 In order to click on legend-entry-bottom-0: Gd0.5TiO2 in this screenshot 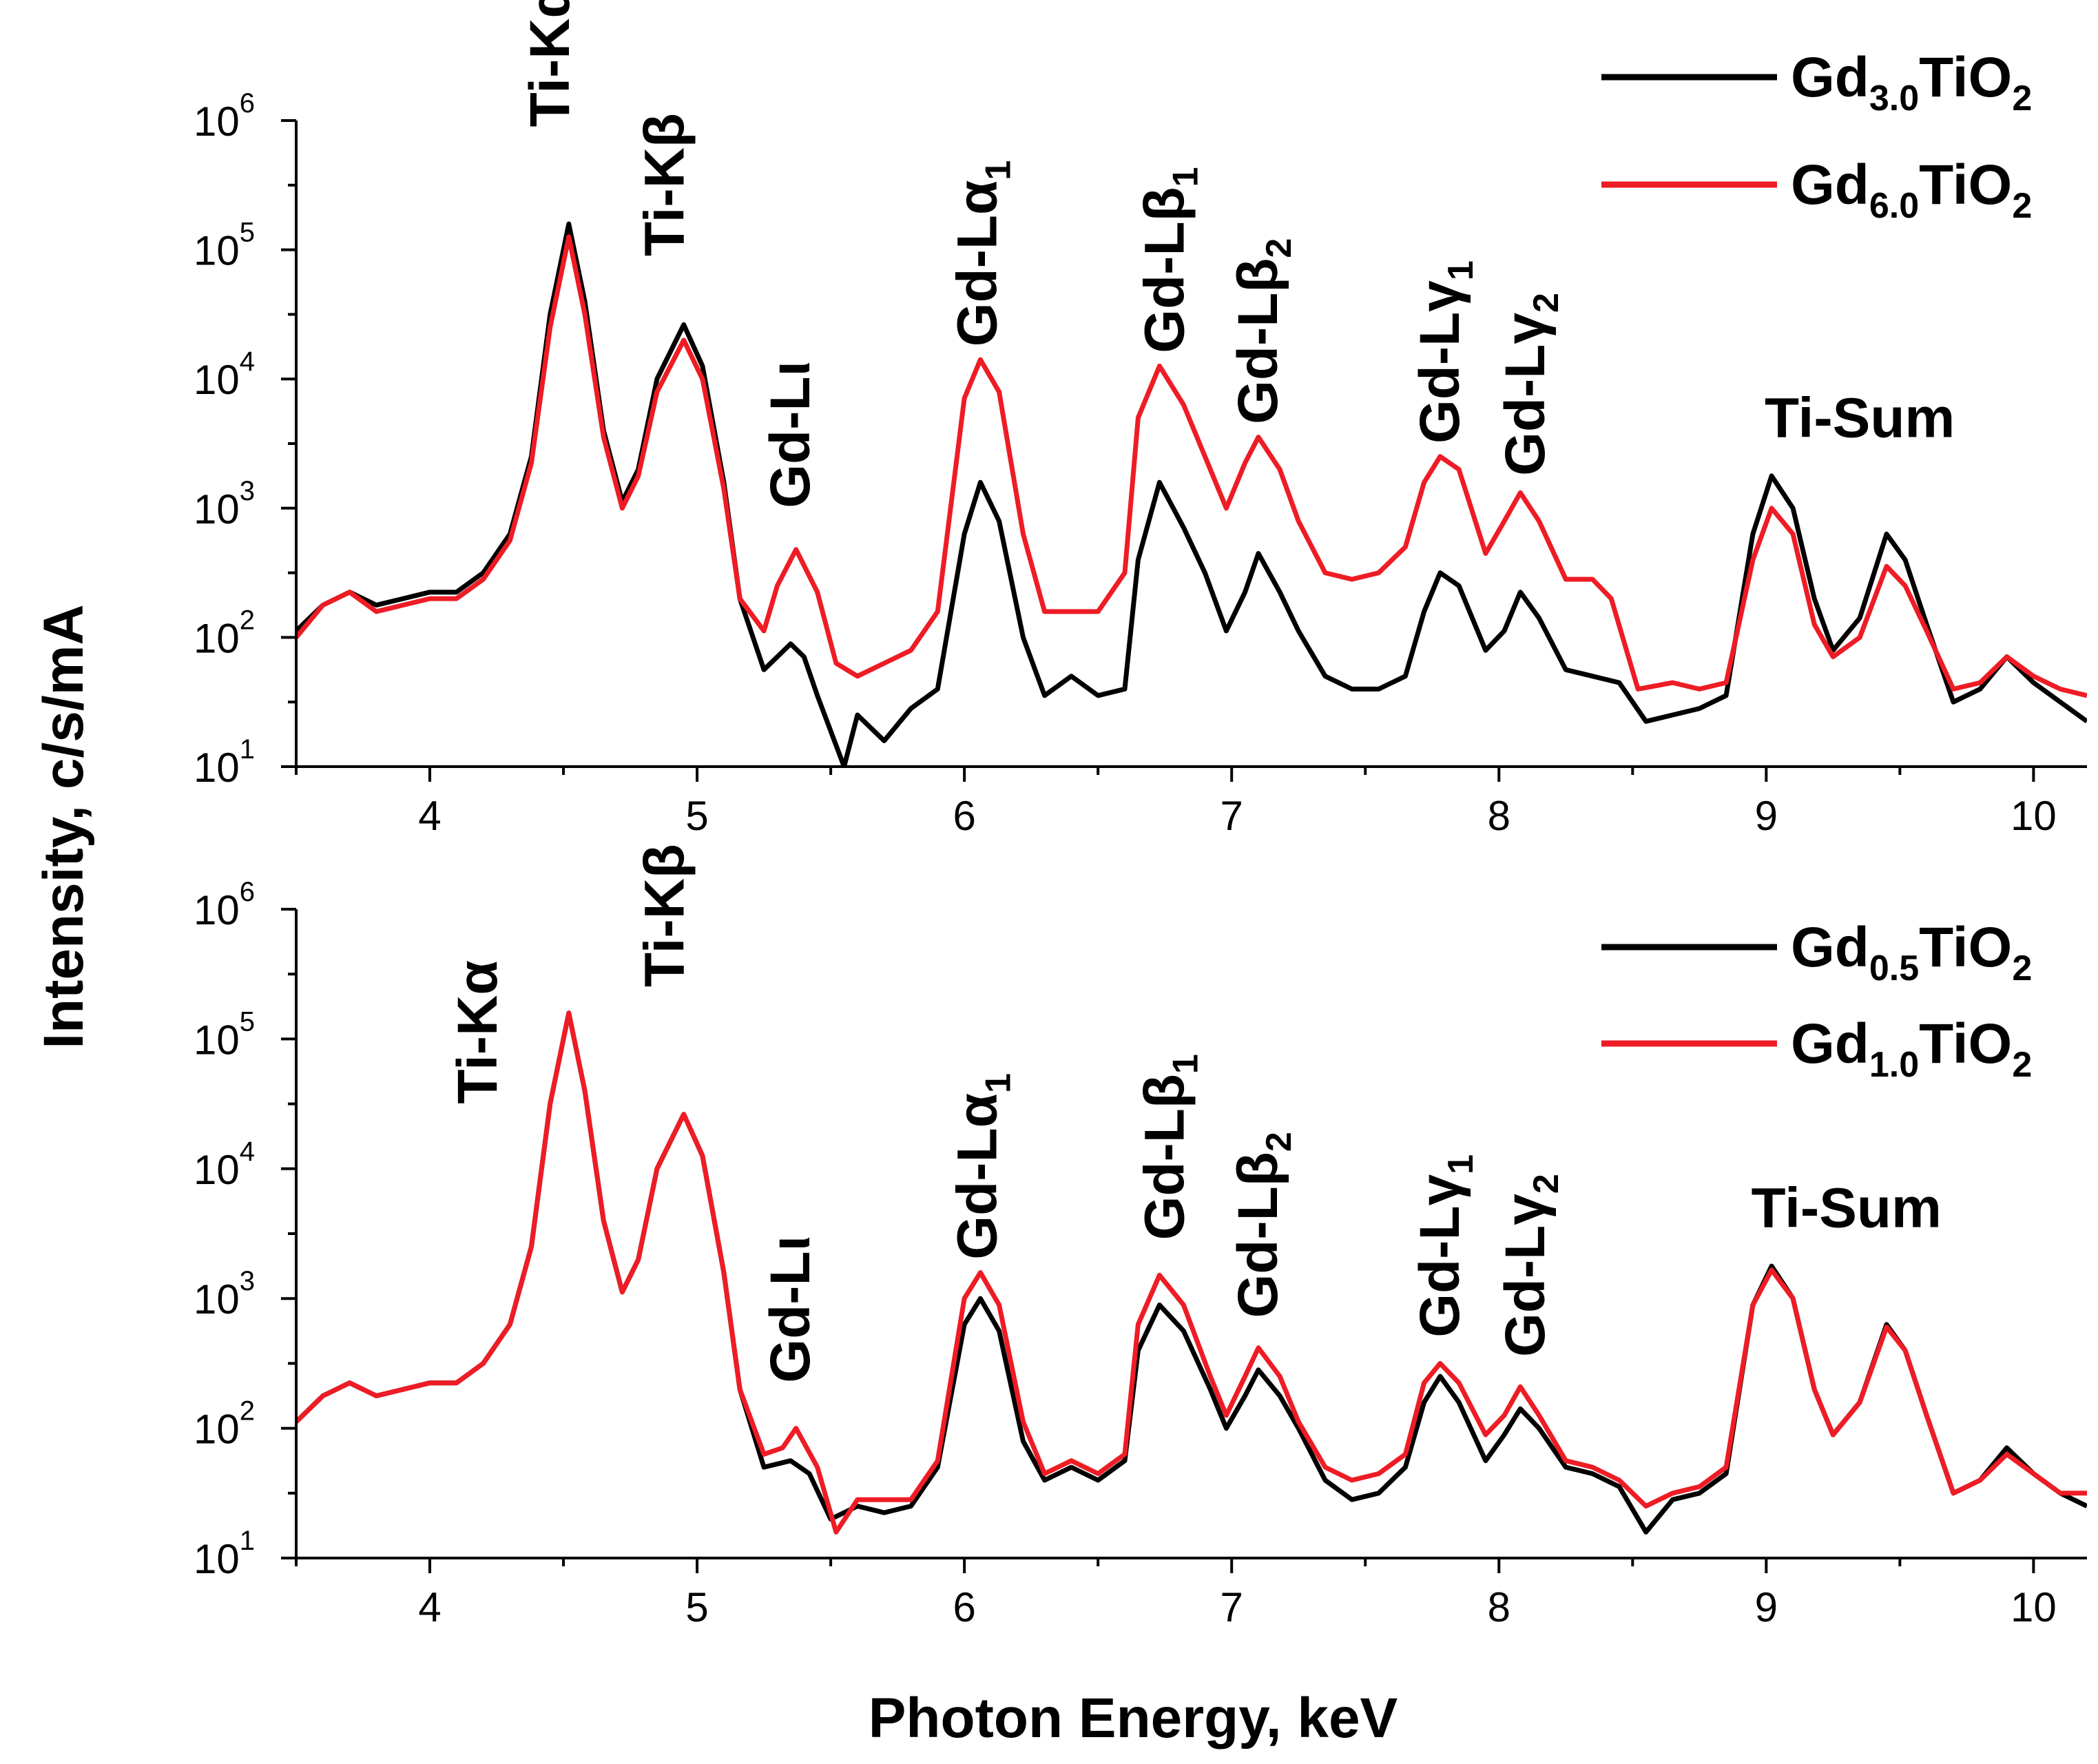, I will do `click(1816, 952)`.